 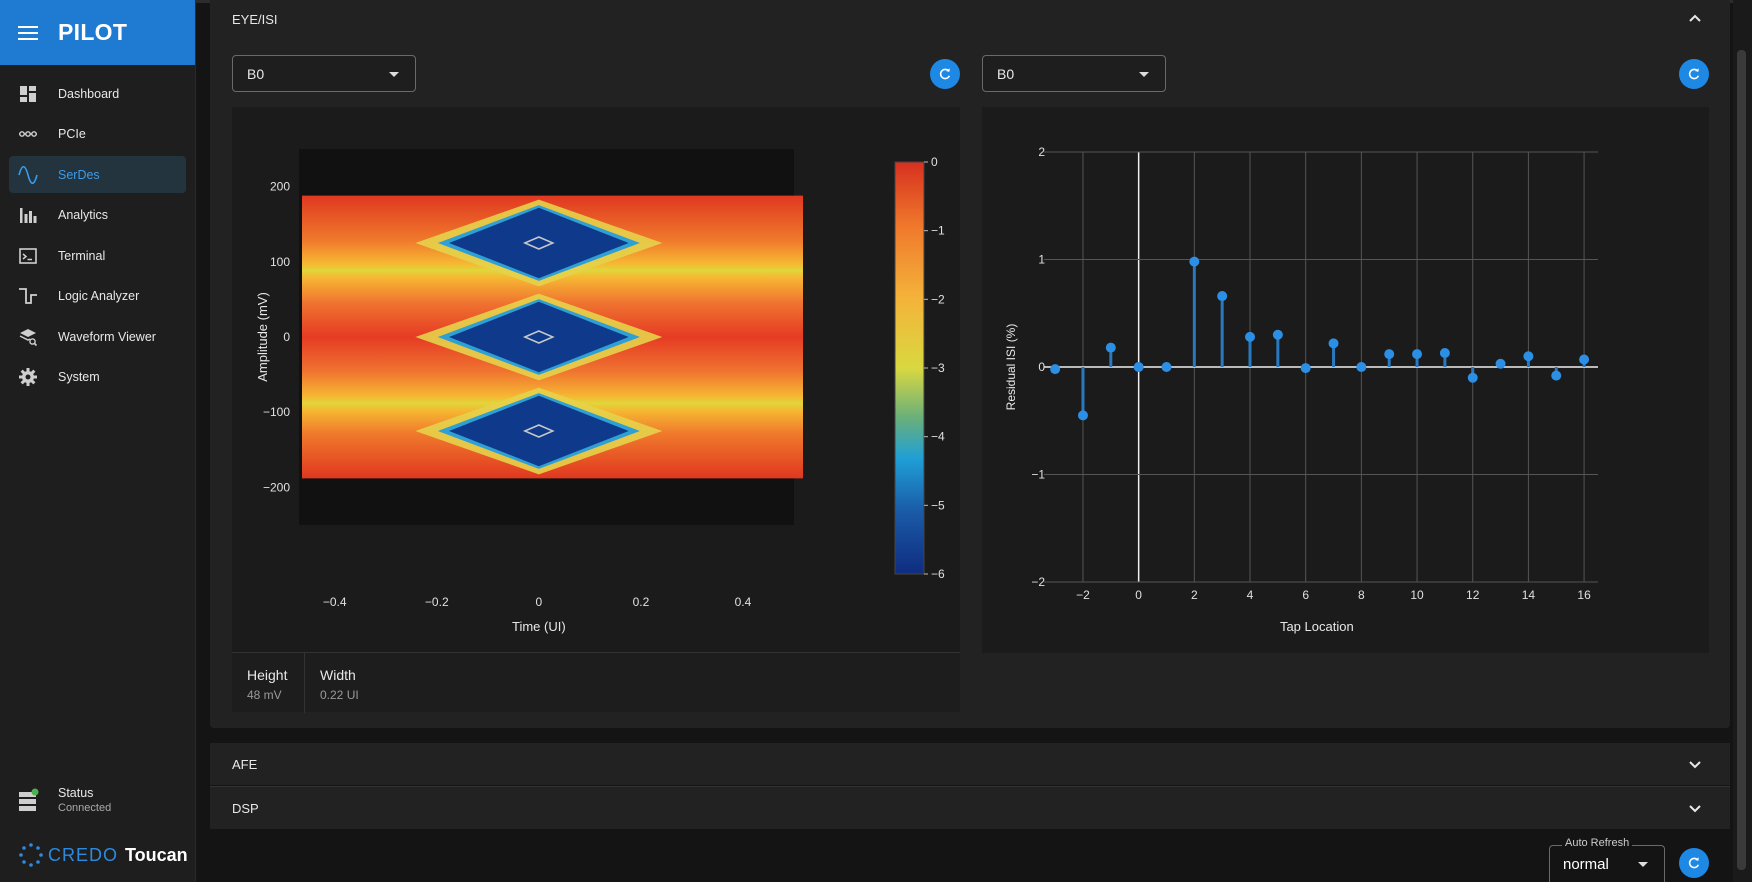 I want to click on x-tick-label: 8, so click(x=1361, y=595).